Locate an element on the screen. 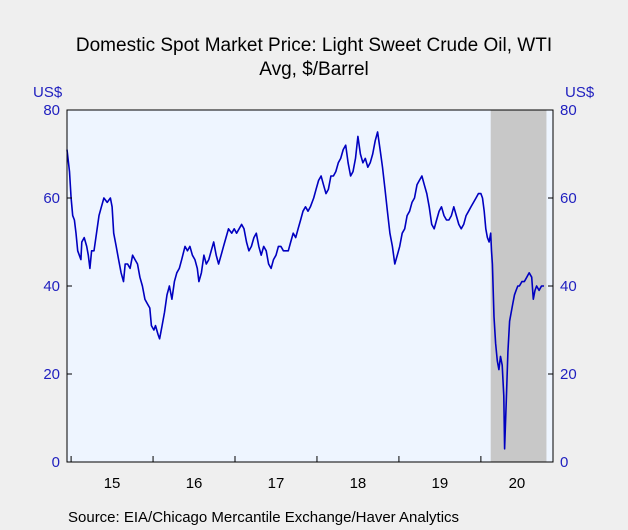 The height and width of the screenshot is (530, 628). x-tick-label-20: 20 is located at coordinates (517, 483).